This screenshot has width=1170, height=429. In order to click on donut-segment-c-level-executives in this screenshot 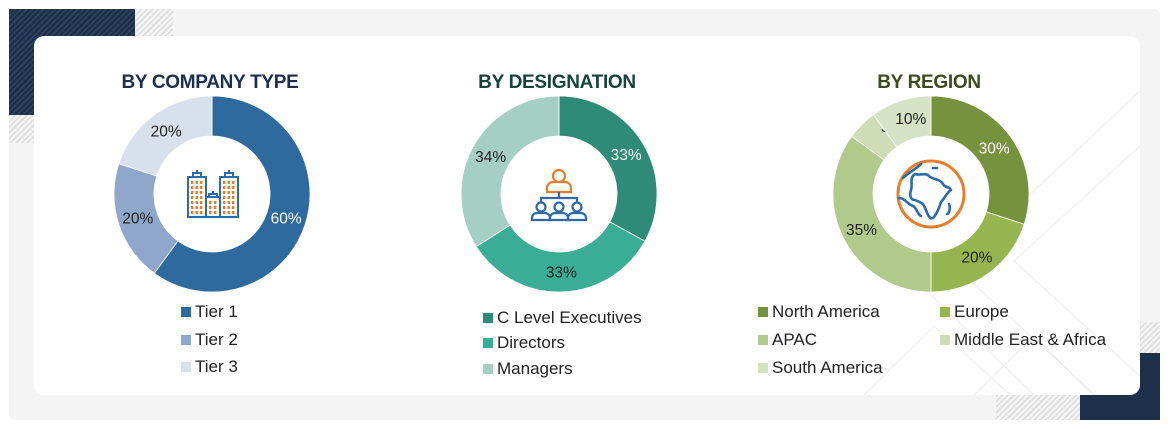, I will do `click(608, 168)`.